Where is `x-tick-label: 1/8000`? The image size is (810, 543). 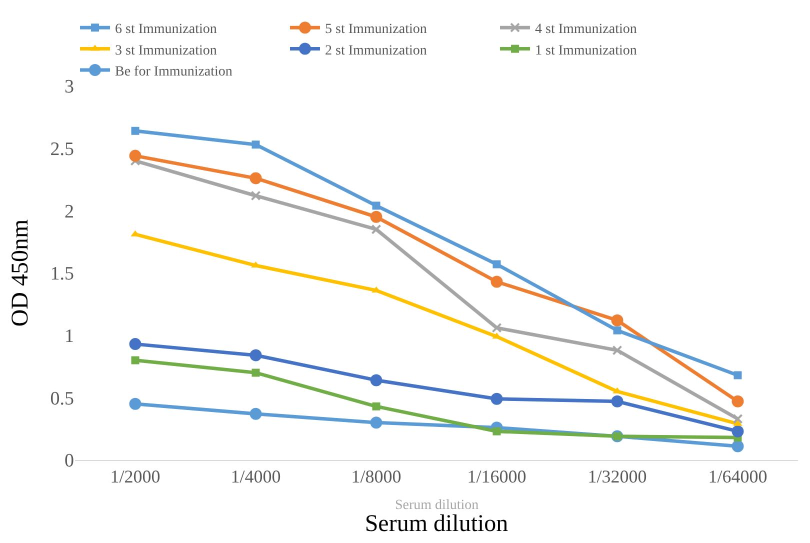 x-tick-label: 1/8000 is located at coordinates (376, 476).